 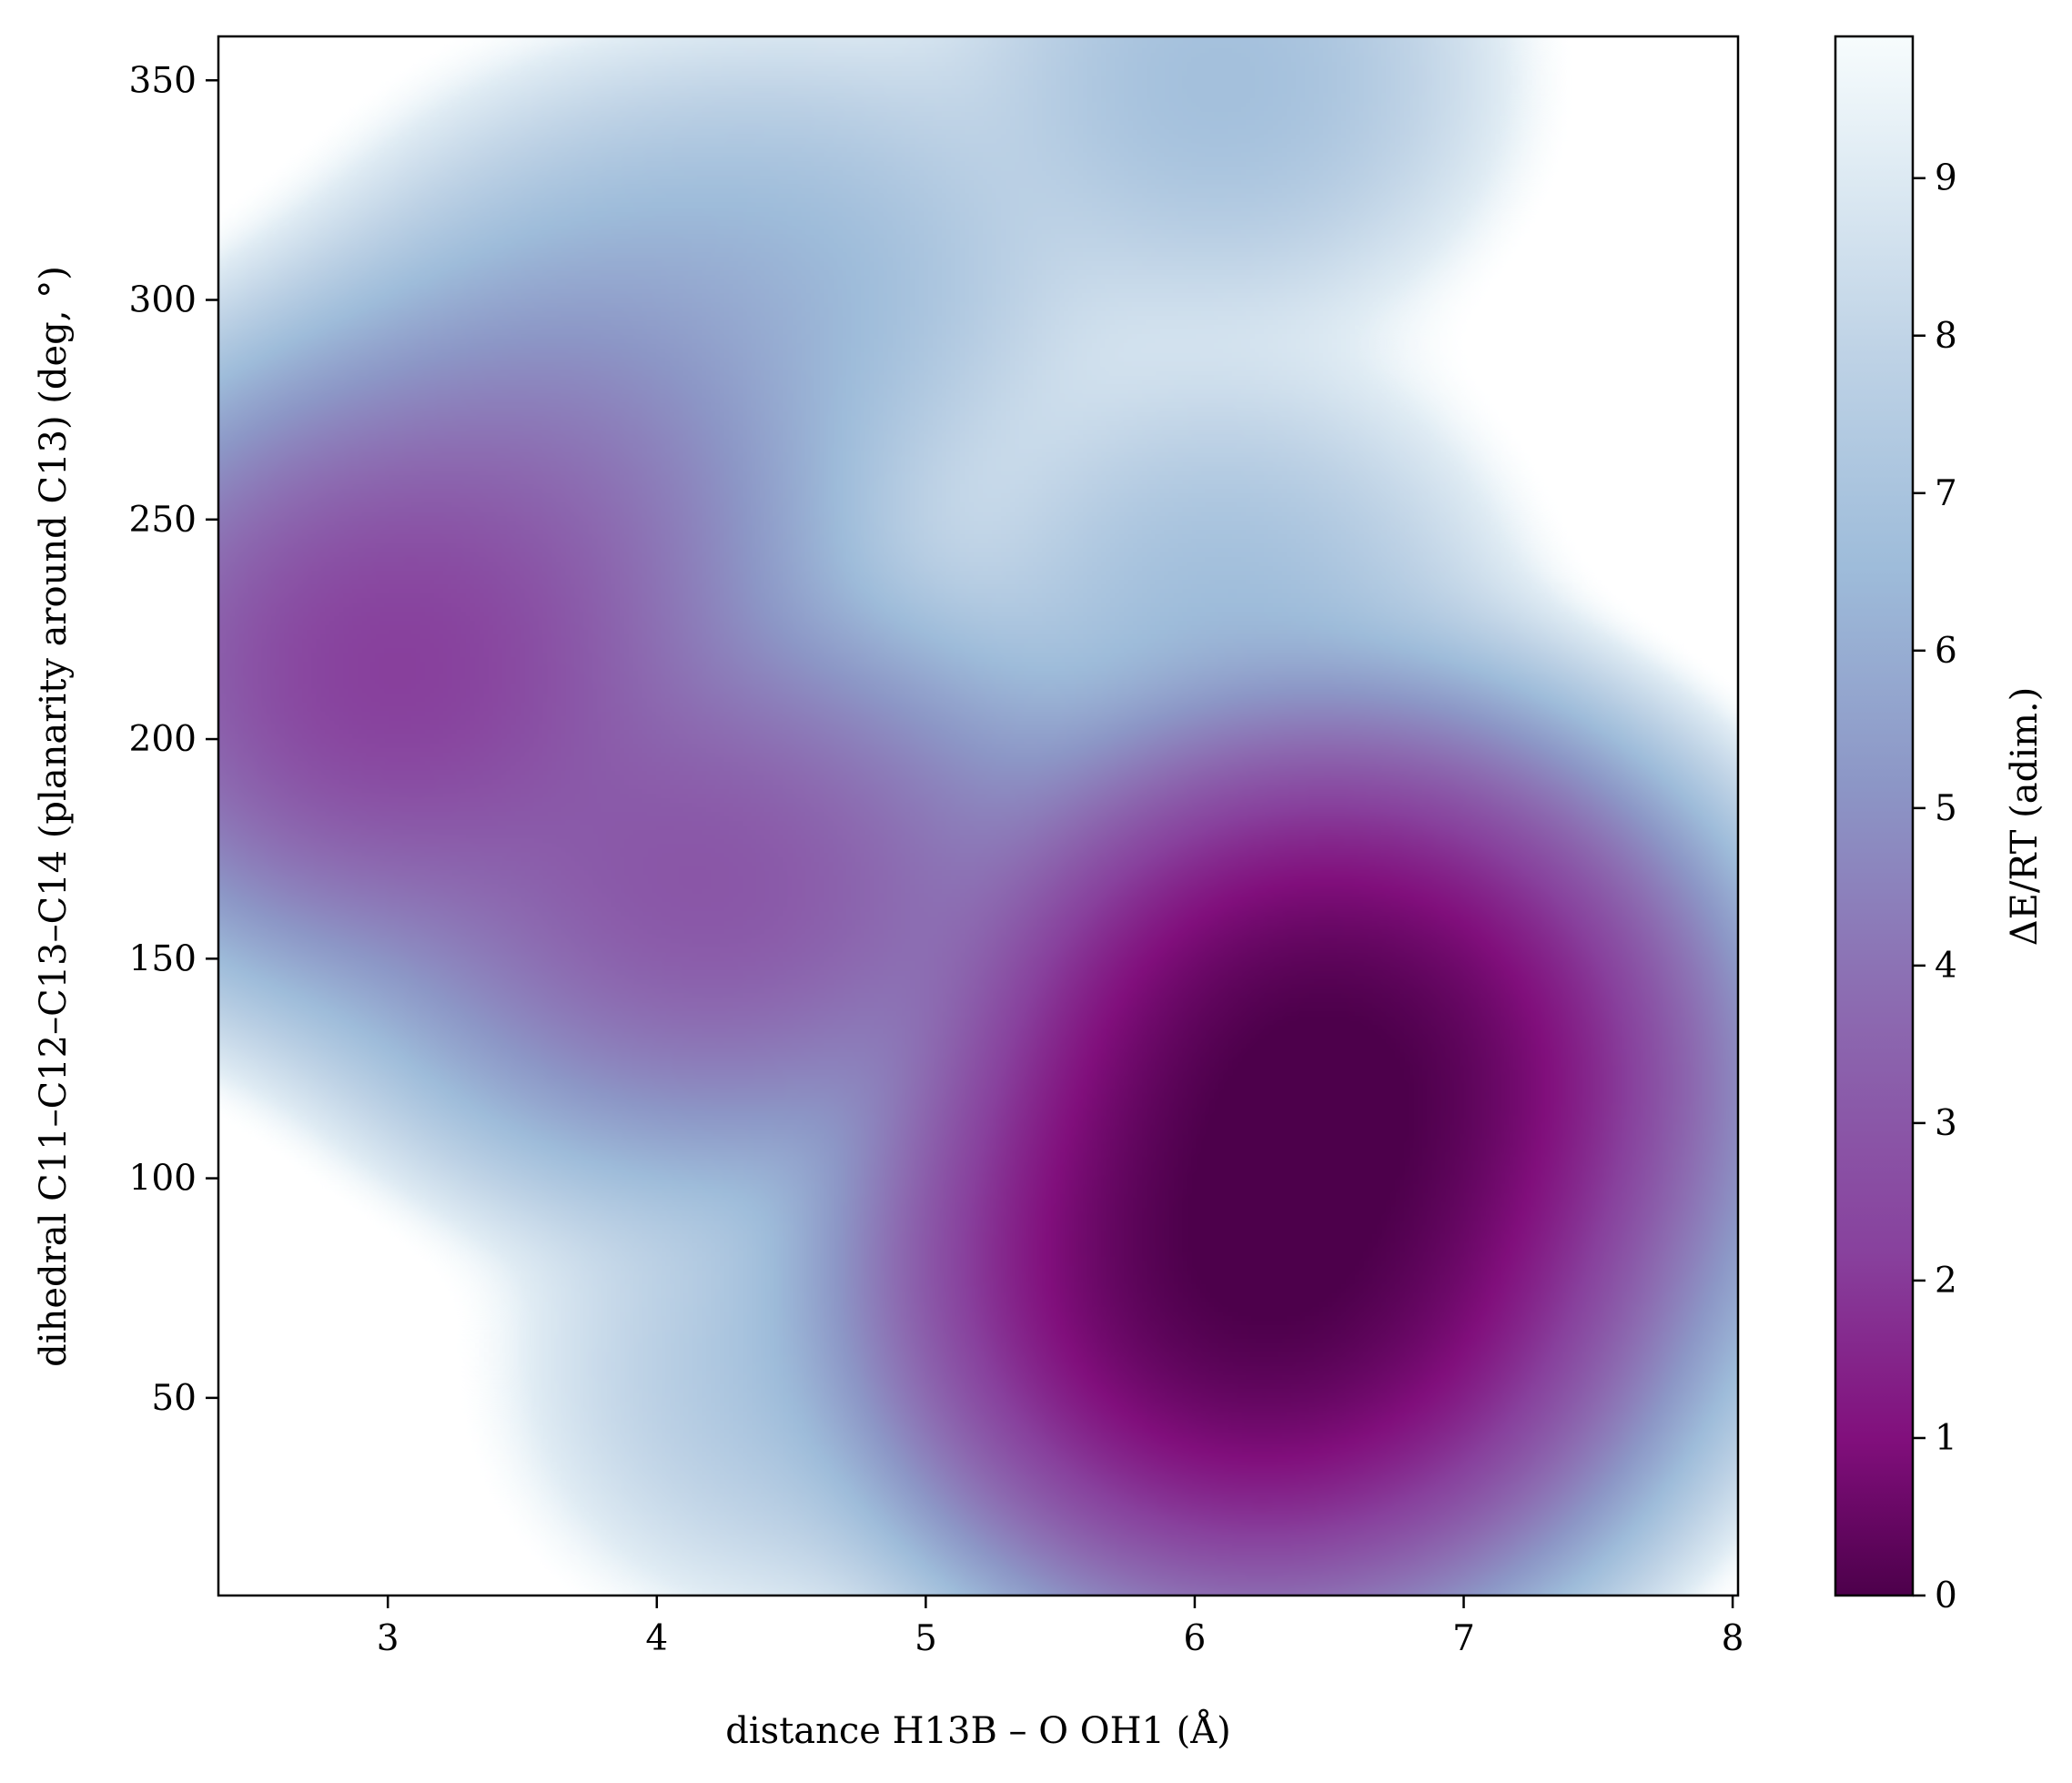 What do you see at coordinates (1946, 1438) in the screenshot?
I see `colorbar-tick-label: 1` at bounding box center [1946, 1438].